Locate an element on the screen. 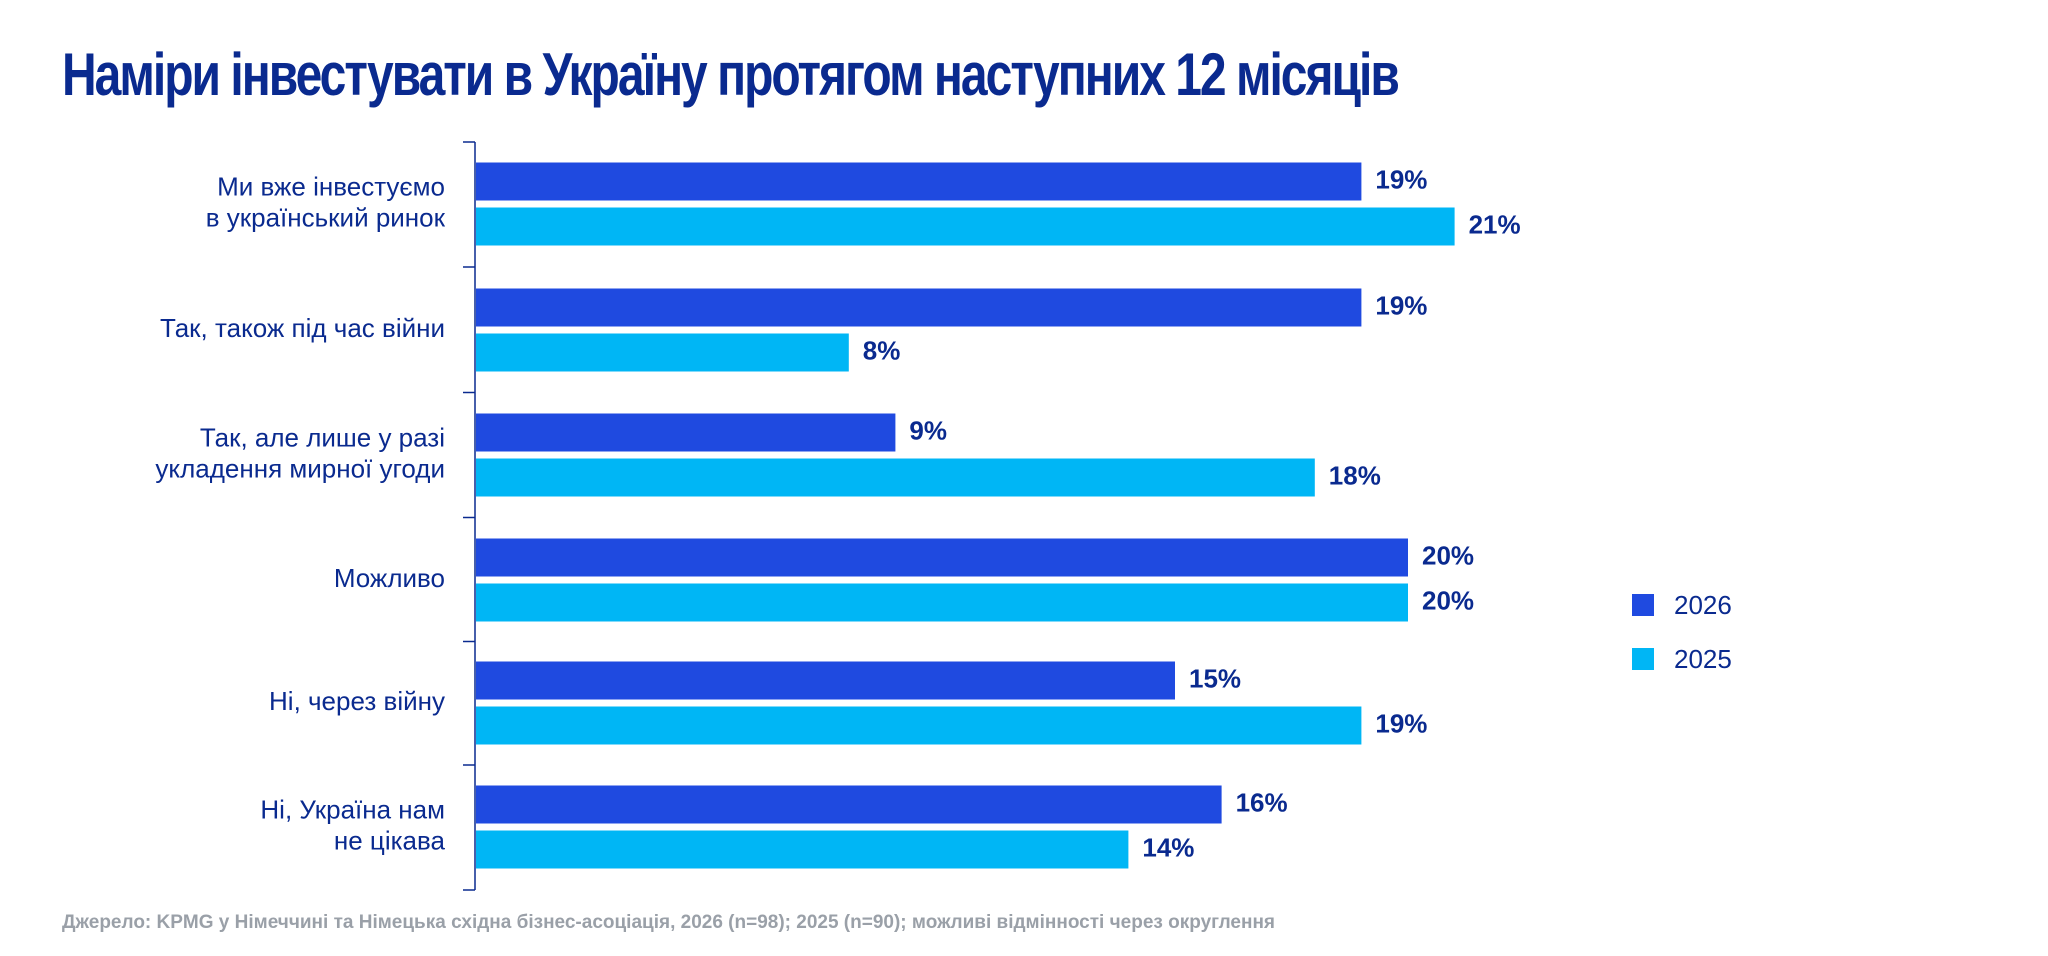  legend-item-2026: 2026 is located at coordinates (1682, 605).